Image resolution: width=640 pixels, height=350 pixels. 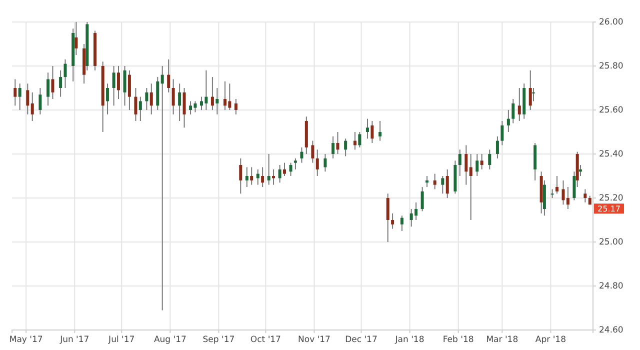 What do you see at coordinates (550, 340) in the screenshot?
I see `x-tick-label: Apr '18` at bounding box center [550, 340].